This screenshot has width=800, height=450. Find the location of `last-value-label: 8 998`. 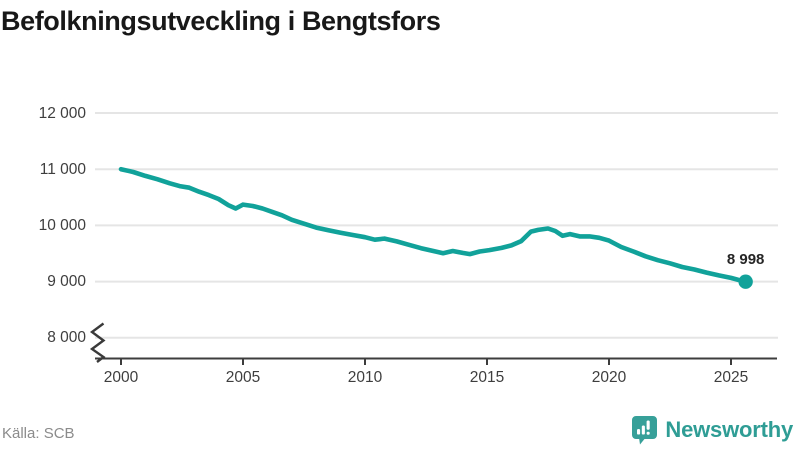

last-value-label: 8 998 is located at coordinates (745, 259).